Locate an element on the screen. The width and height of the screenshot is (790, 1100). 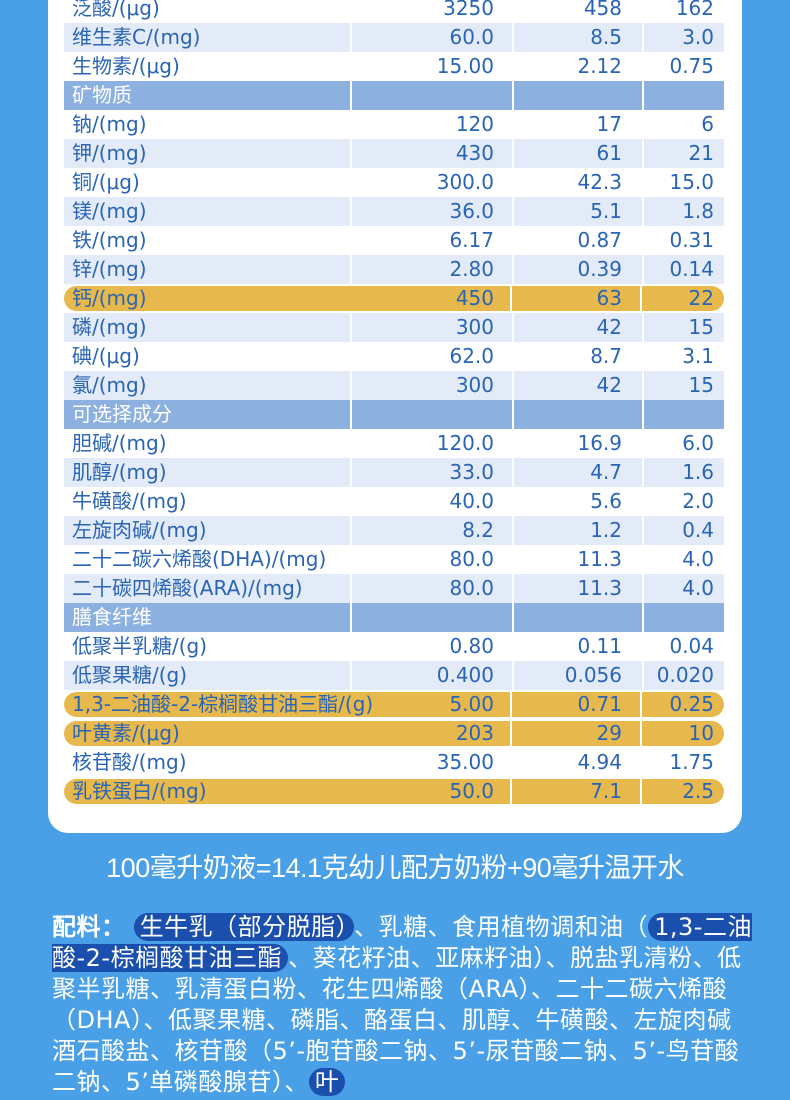
nutrient-name: 二十二碳六烯酸(DHA)/(mg) is located at coordinates (199, 559).